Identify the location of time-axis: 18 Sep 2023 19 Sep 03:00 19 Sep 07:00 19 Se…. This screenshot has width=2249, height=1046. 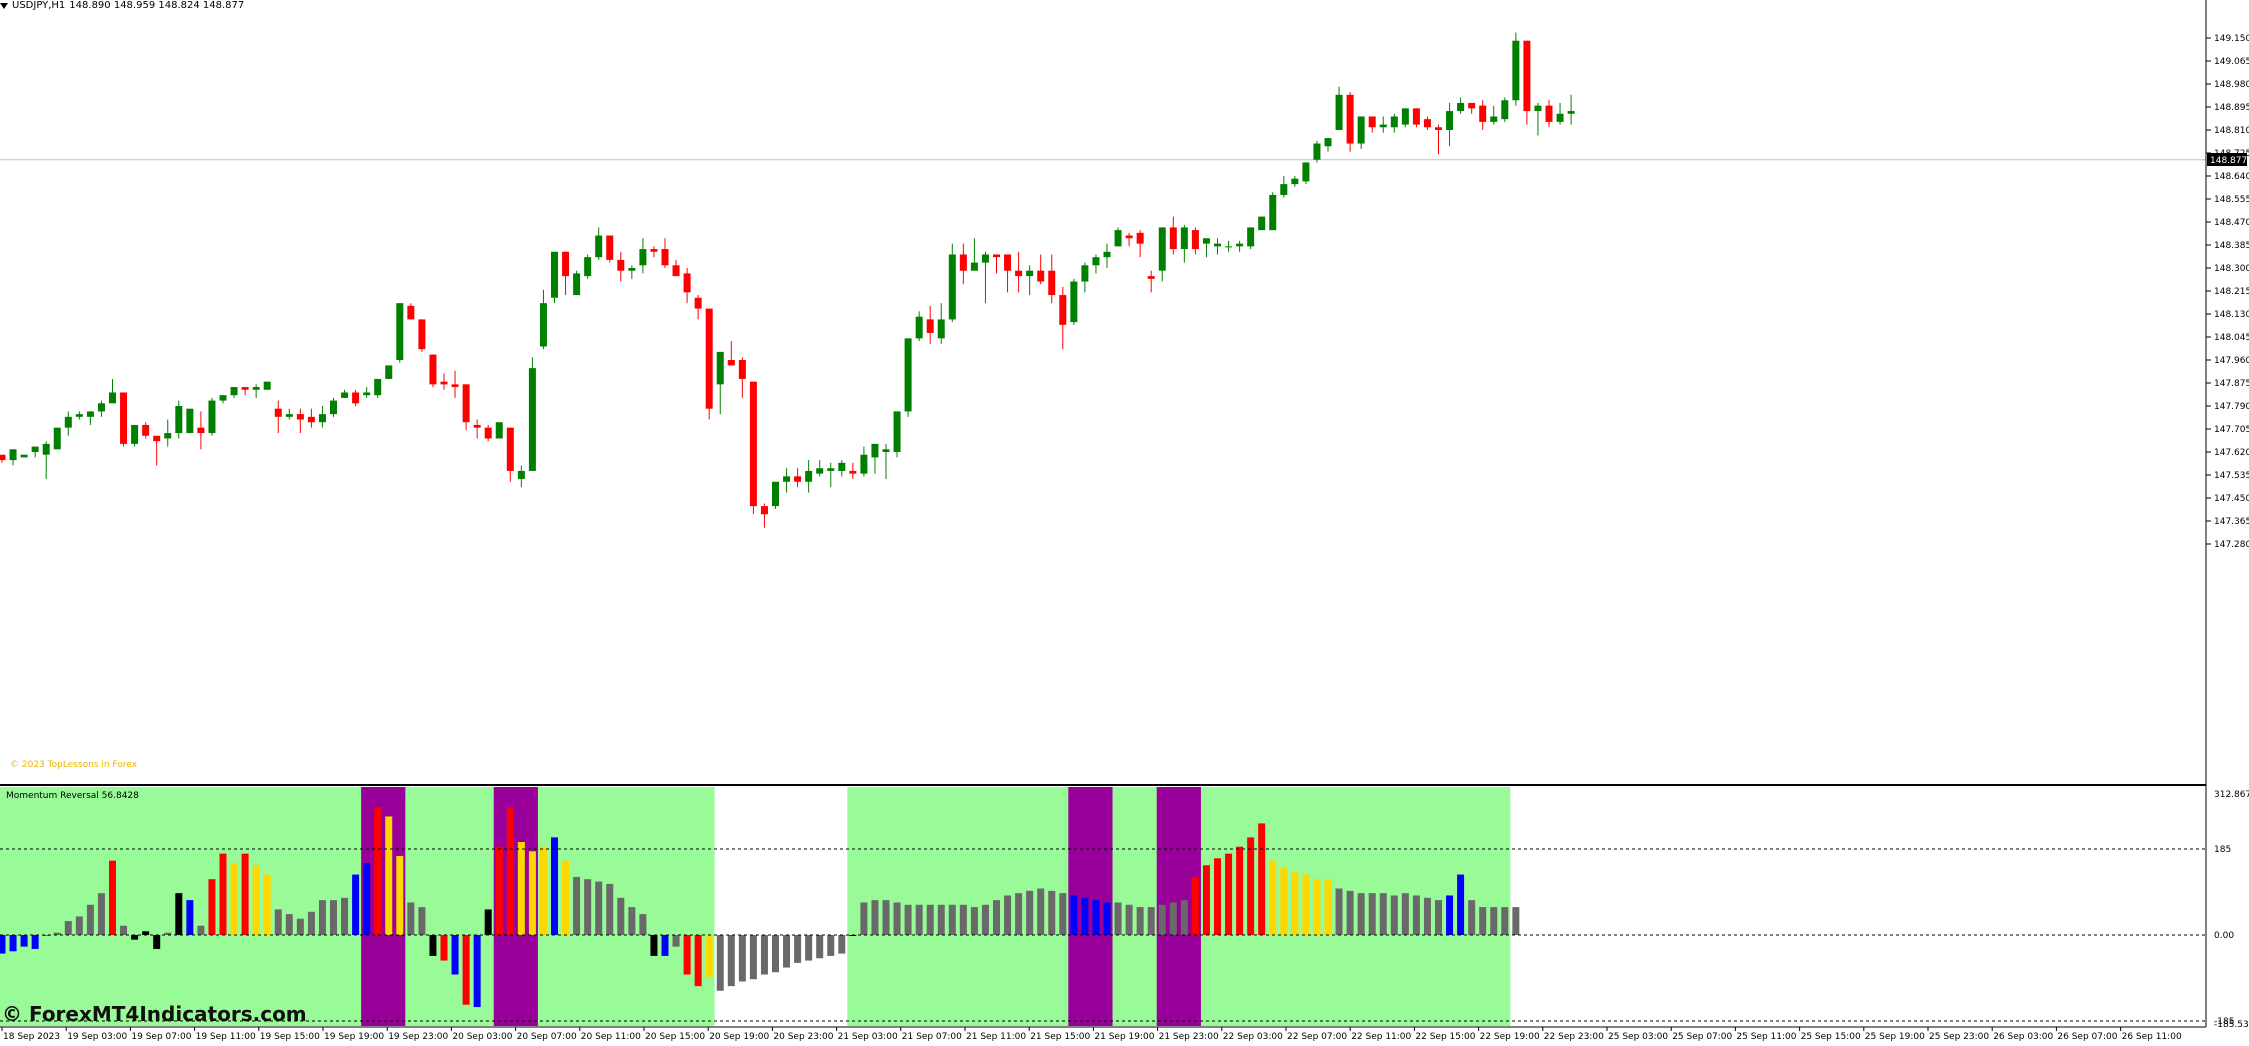
(1091, 1034).